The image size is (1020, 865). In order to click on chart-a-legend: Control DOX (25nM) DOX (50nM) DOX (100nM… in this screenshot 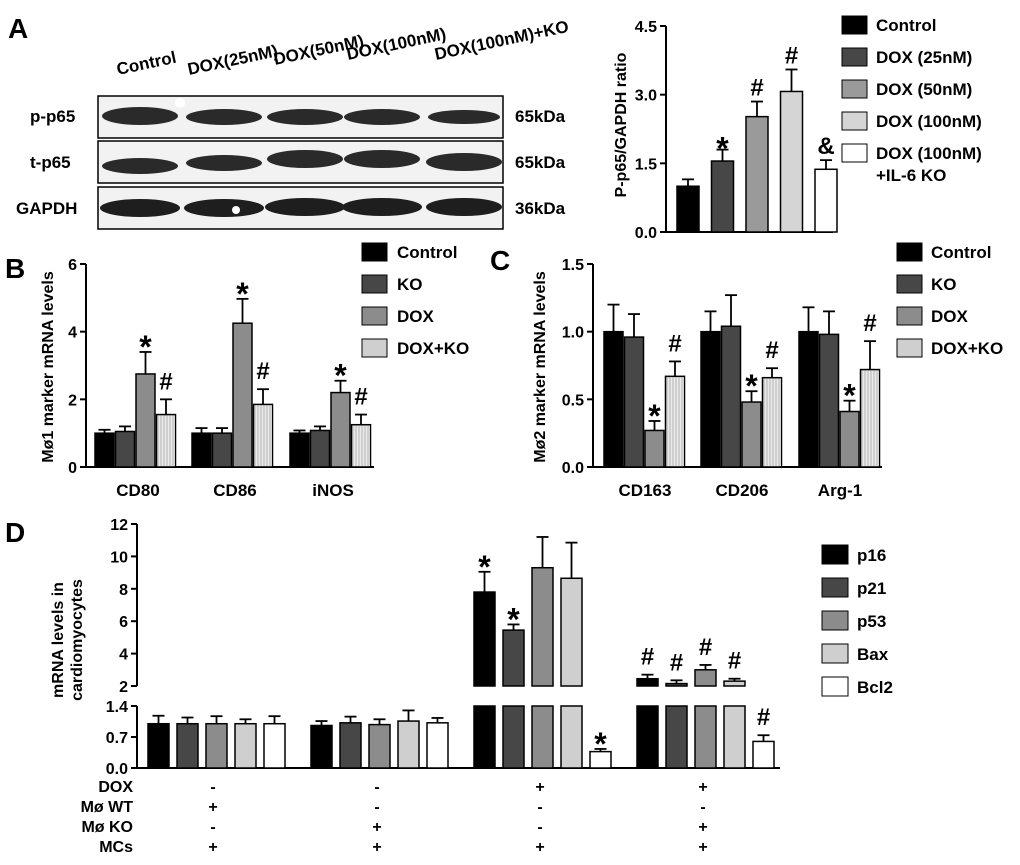, I will do `click(911, 100)`.